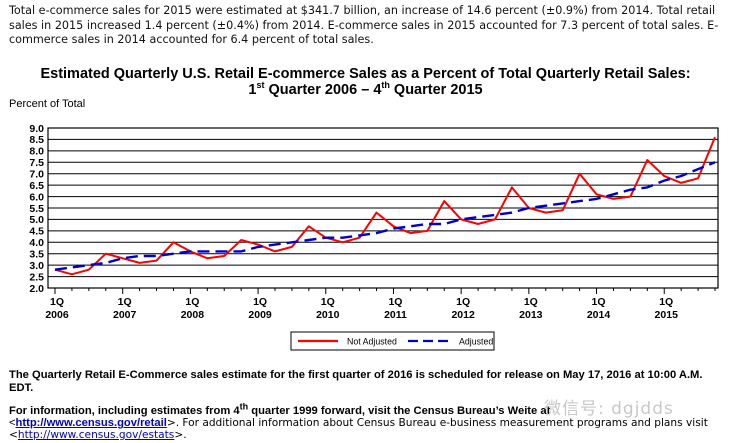  I want to click on y-tick-label: 4.5, so click(36, 232).